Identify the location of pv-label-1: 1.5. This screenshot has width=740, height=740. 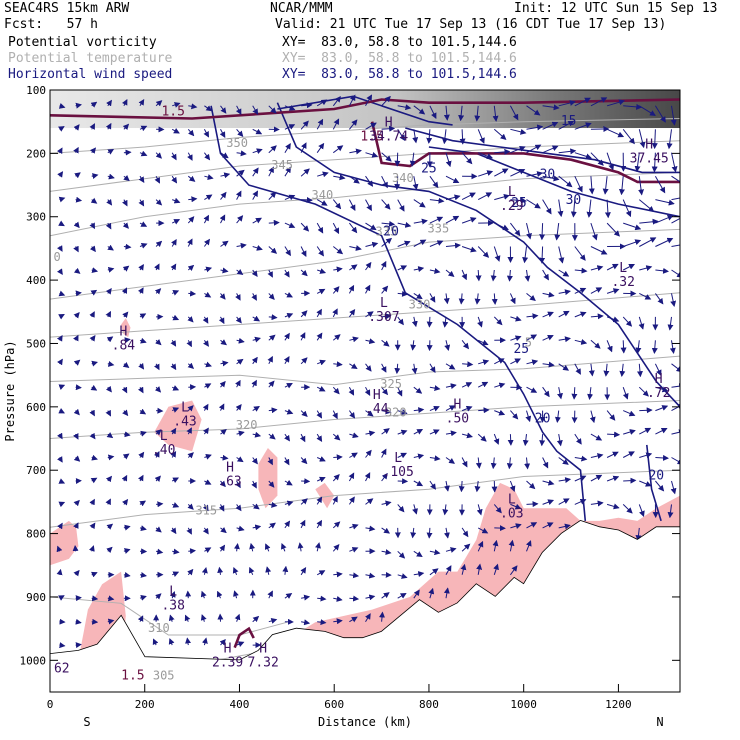
(371, 137).